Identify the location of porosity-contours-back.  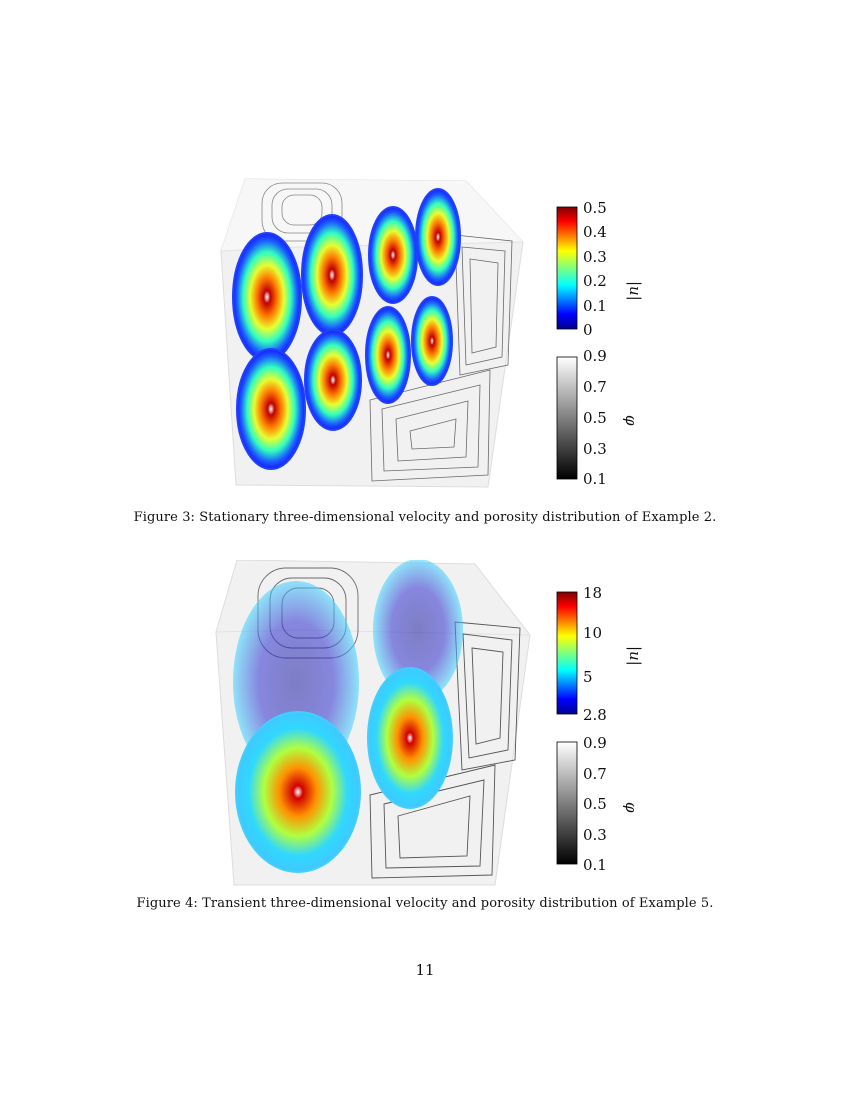
(387, 332).